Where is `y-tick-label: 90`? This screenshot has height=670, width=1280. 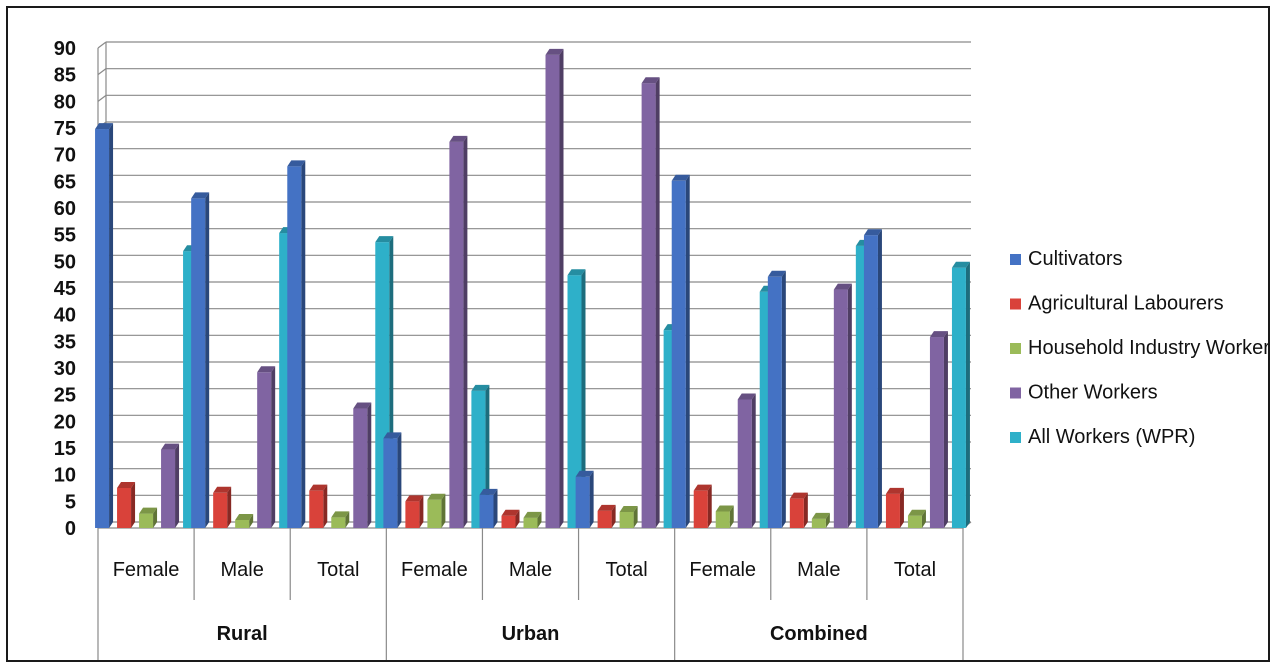
y-tick-label: 90 is located at coordinates (65, 49).